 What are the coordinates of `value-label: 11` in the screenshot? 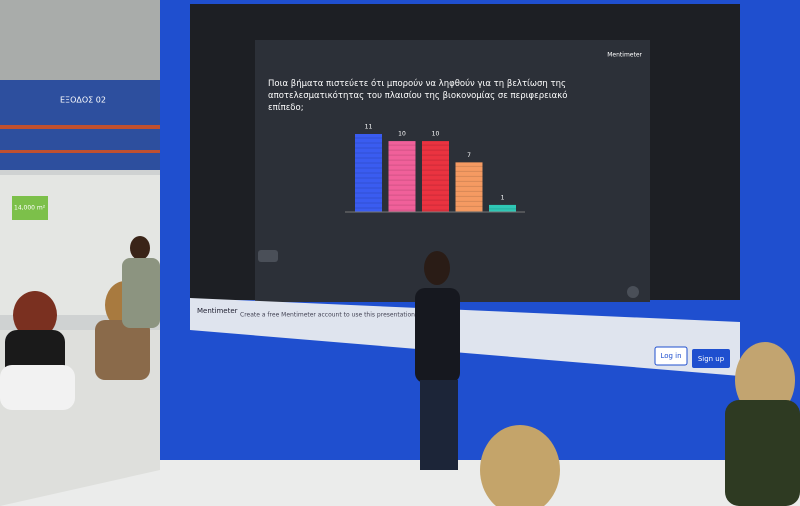 It's located at (369, 127).